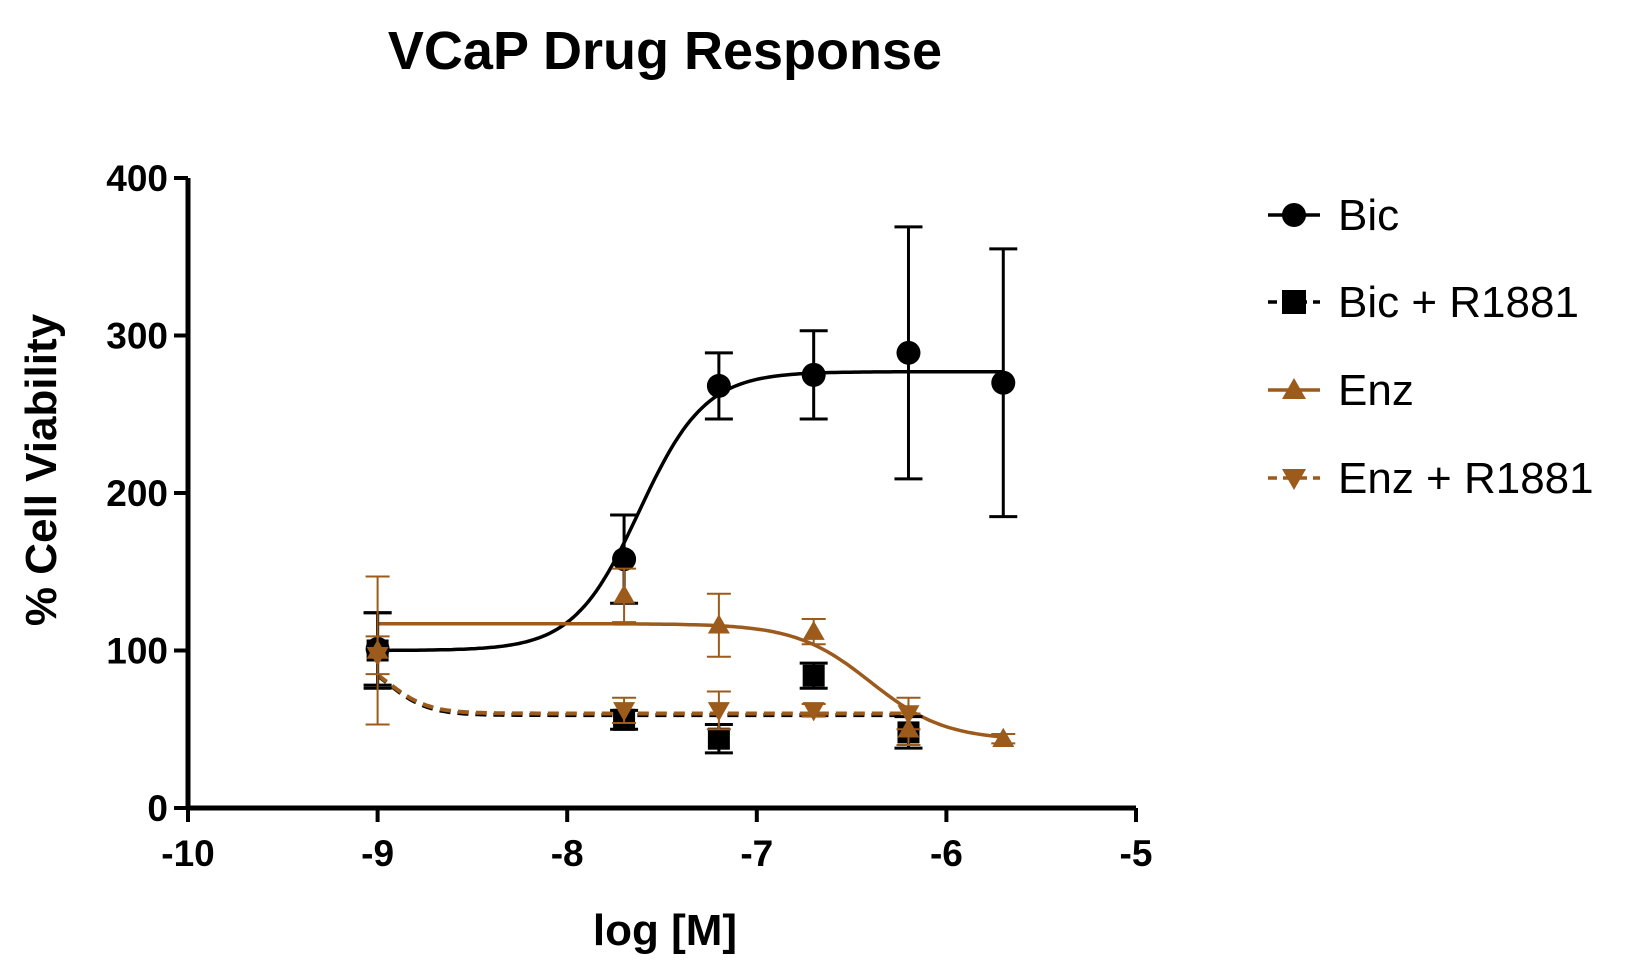  I want to click on y-tick-label: 200, so click(137, 493).